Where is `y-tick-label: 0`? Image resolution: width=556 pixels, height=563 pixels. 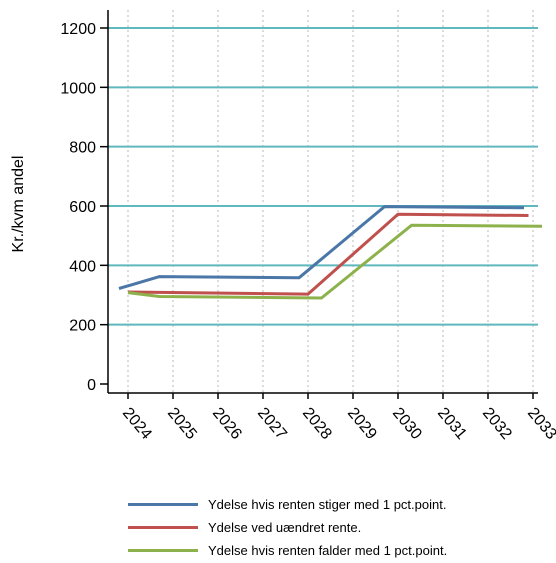
y-tick-label: 0 is located at coordinates (91, 385).